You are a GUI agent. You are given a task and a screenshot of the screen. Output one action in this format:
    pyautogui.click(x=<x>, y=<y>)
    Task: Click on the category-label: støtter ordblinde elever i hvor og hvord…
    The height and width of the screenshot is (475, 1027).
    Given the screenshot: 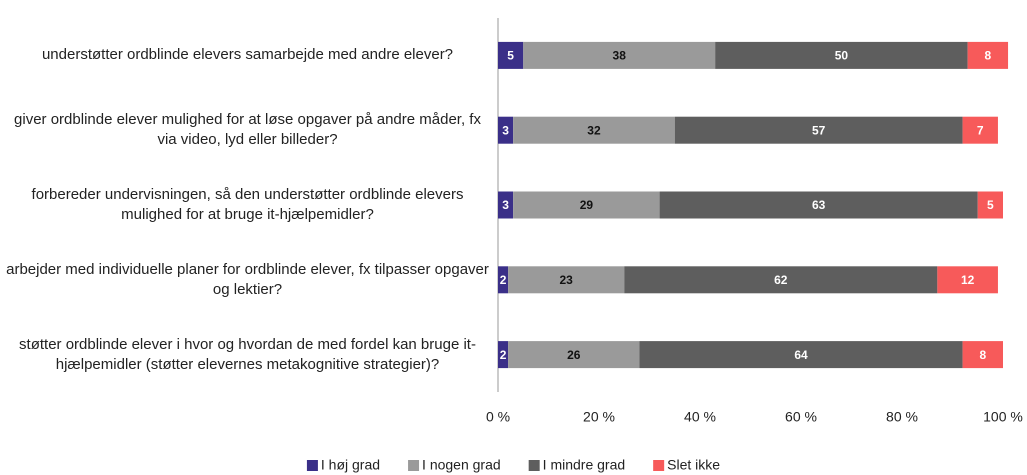 What is the action you would take?
    pyautogui.click(x=247, y=354)
    